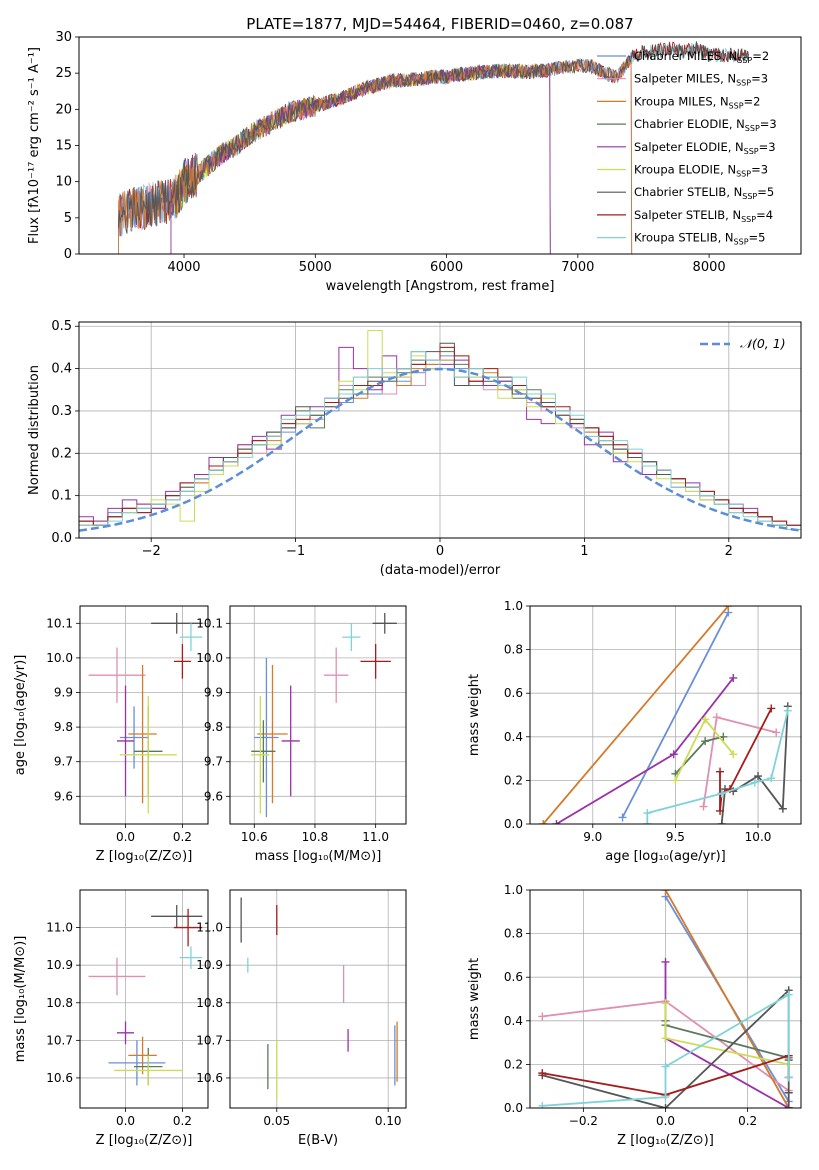 This screenshot has height=1170, width=819. Describe the element at coordinates (318, 1140) in the screenshot. I see `x-axis-label: E(B-V)` at that location.